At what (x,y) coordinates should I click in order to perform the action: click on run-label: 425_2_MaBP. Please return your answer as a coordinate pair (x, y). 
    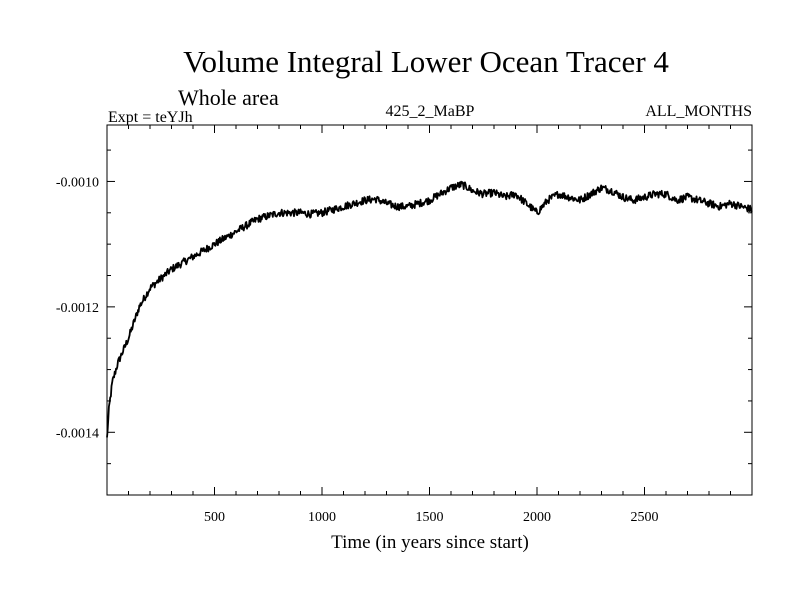
    Looking at the image, I should click on (430, 111).